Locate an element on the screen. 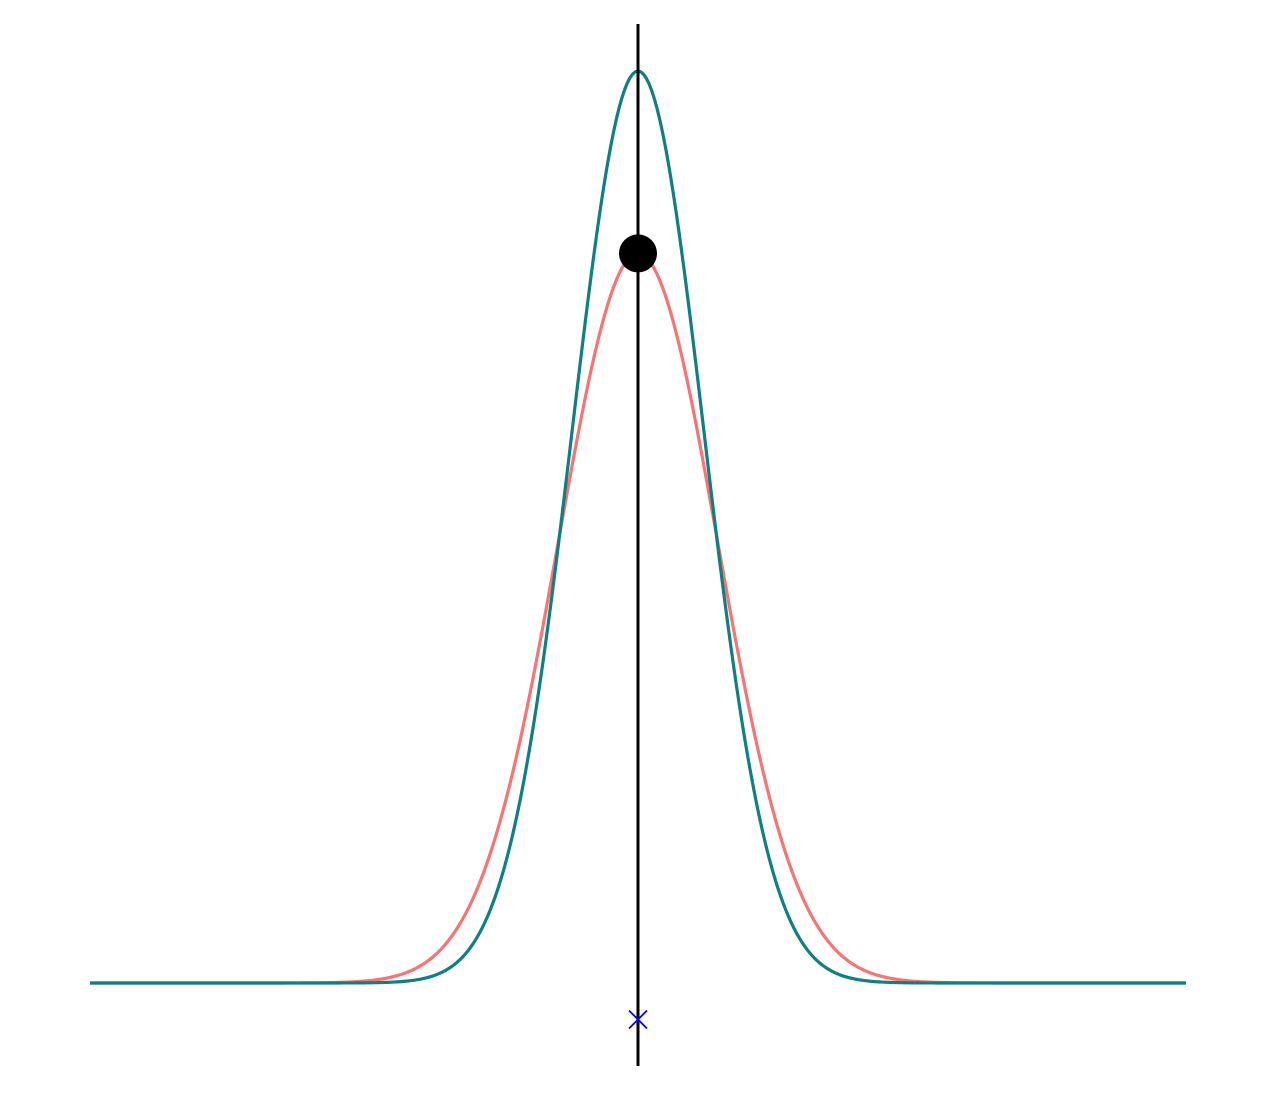  peak-point is located at coordinates (638, 253).